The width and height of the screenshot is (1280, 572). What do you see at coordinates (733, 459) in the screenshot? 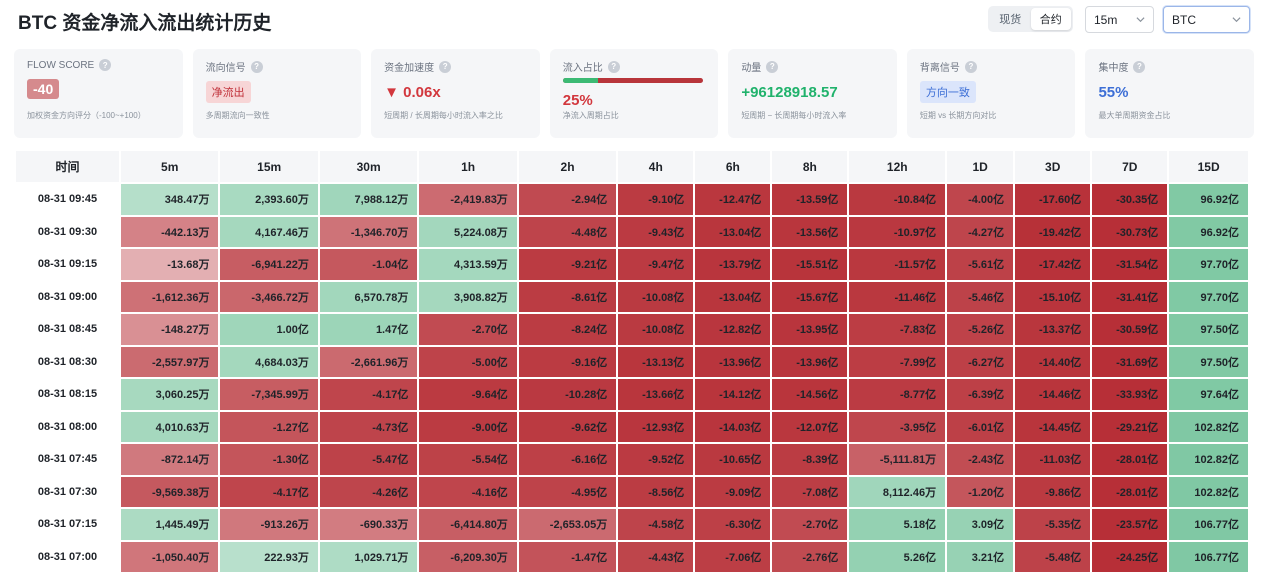
I see `flow-cell: -10.65亿` at bounding box center [733, 459].